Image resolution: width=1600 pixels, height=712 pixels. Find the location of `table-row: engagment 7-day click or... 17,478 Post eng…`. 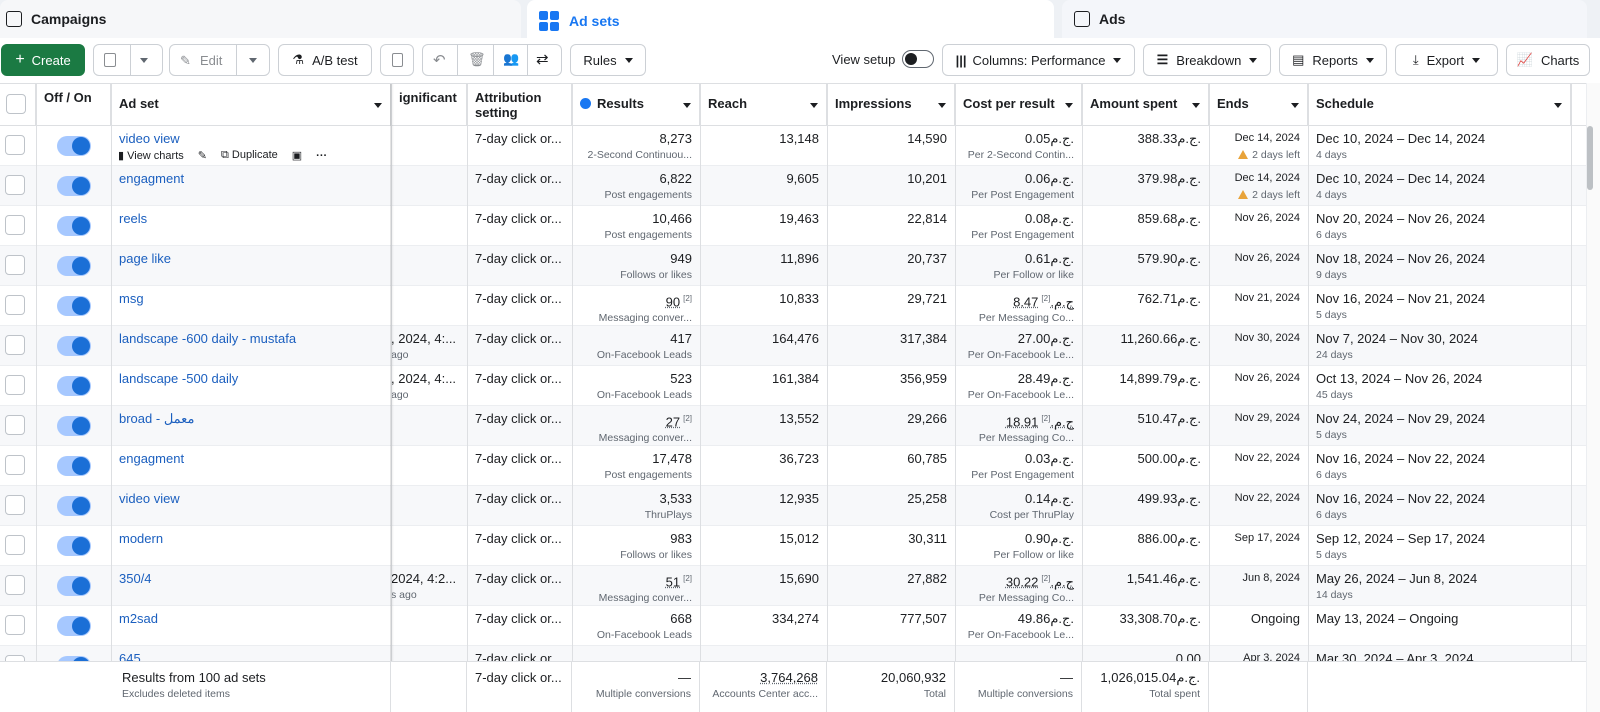

table-row: engagment 7-day click or... 17,478 Post eng… is located at coordinates (793, 466).